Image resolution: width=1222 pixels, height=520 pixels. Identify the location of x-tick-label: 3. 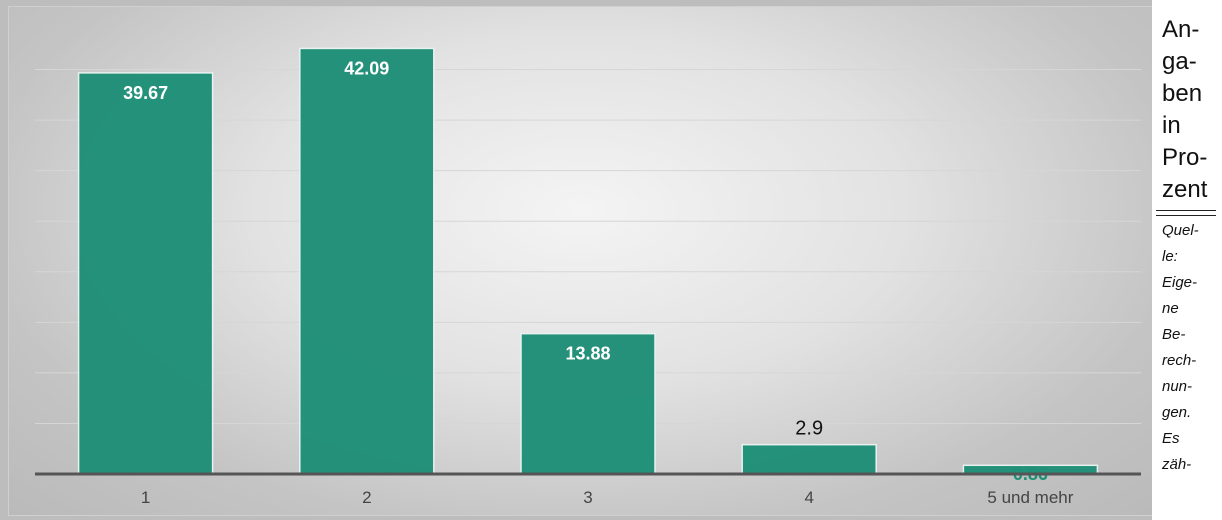
(587, 497).